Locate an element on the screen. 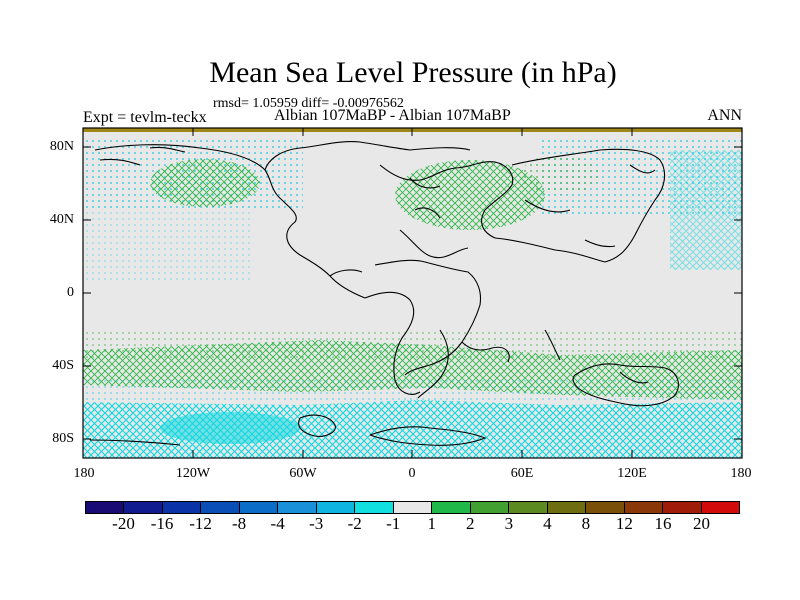  colorbar-label: 12 is located at coordinates (624, 523).